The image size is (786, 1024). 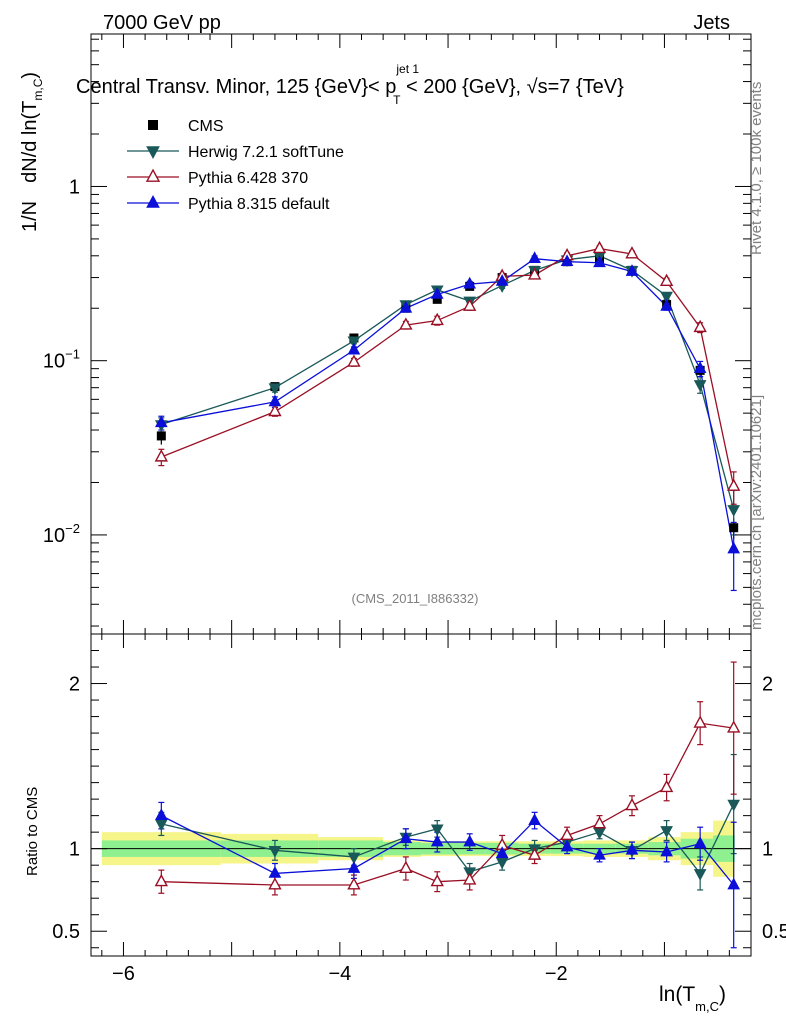 What do you see at coordinates (711, 23) in the screenshot?
I see `header-right: Jets` at bounding box center [711, 23].